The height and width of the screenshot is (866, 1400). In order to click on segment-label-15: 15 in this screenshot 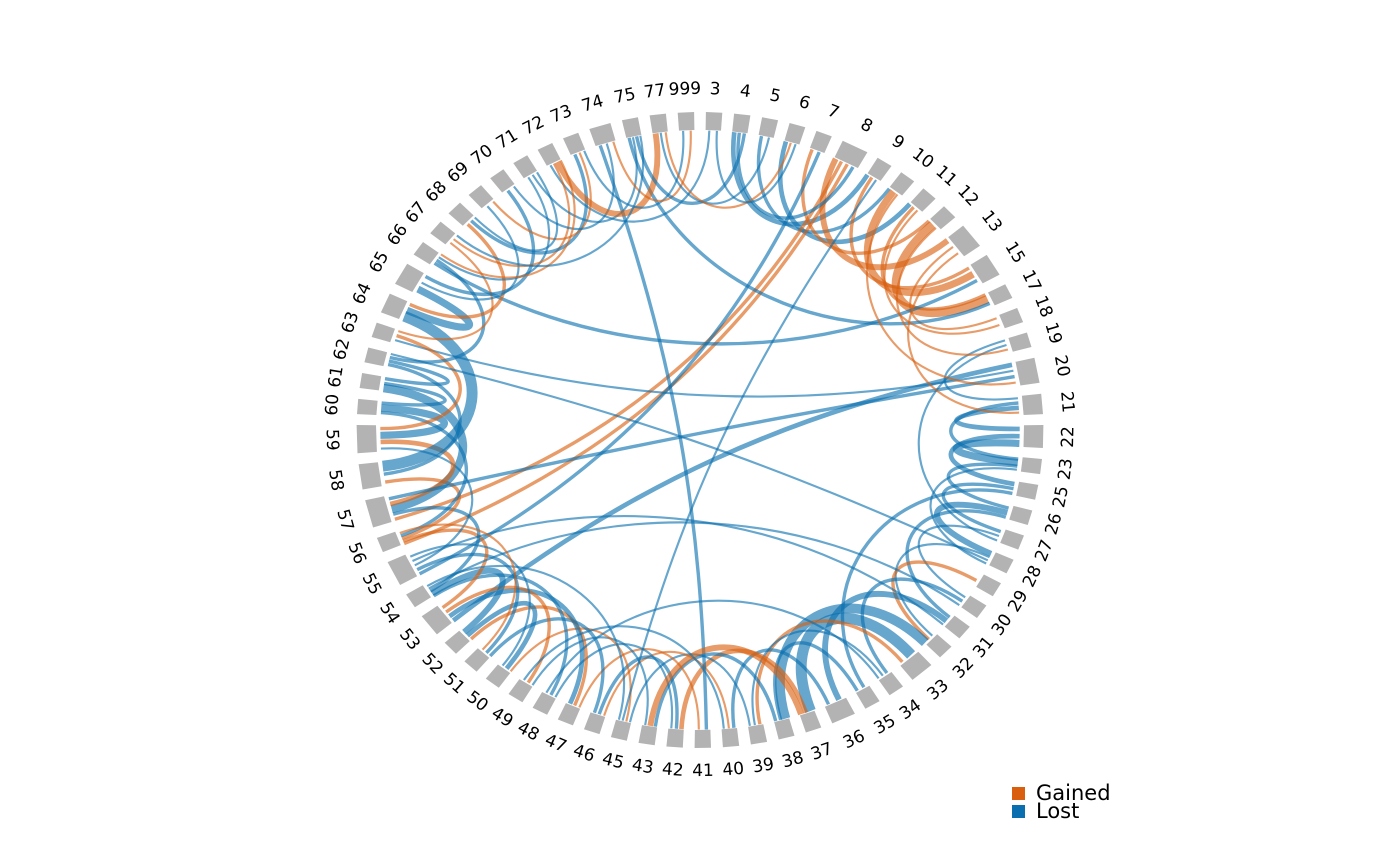, I will do `click(1014, 252)`.